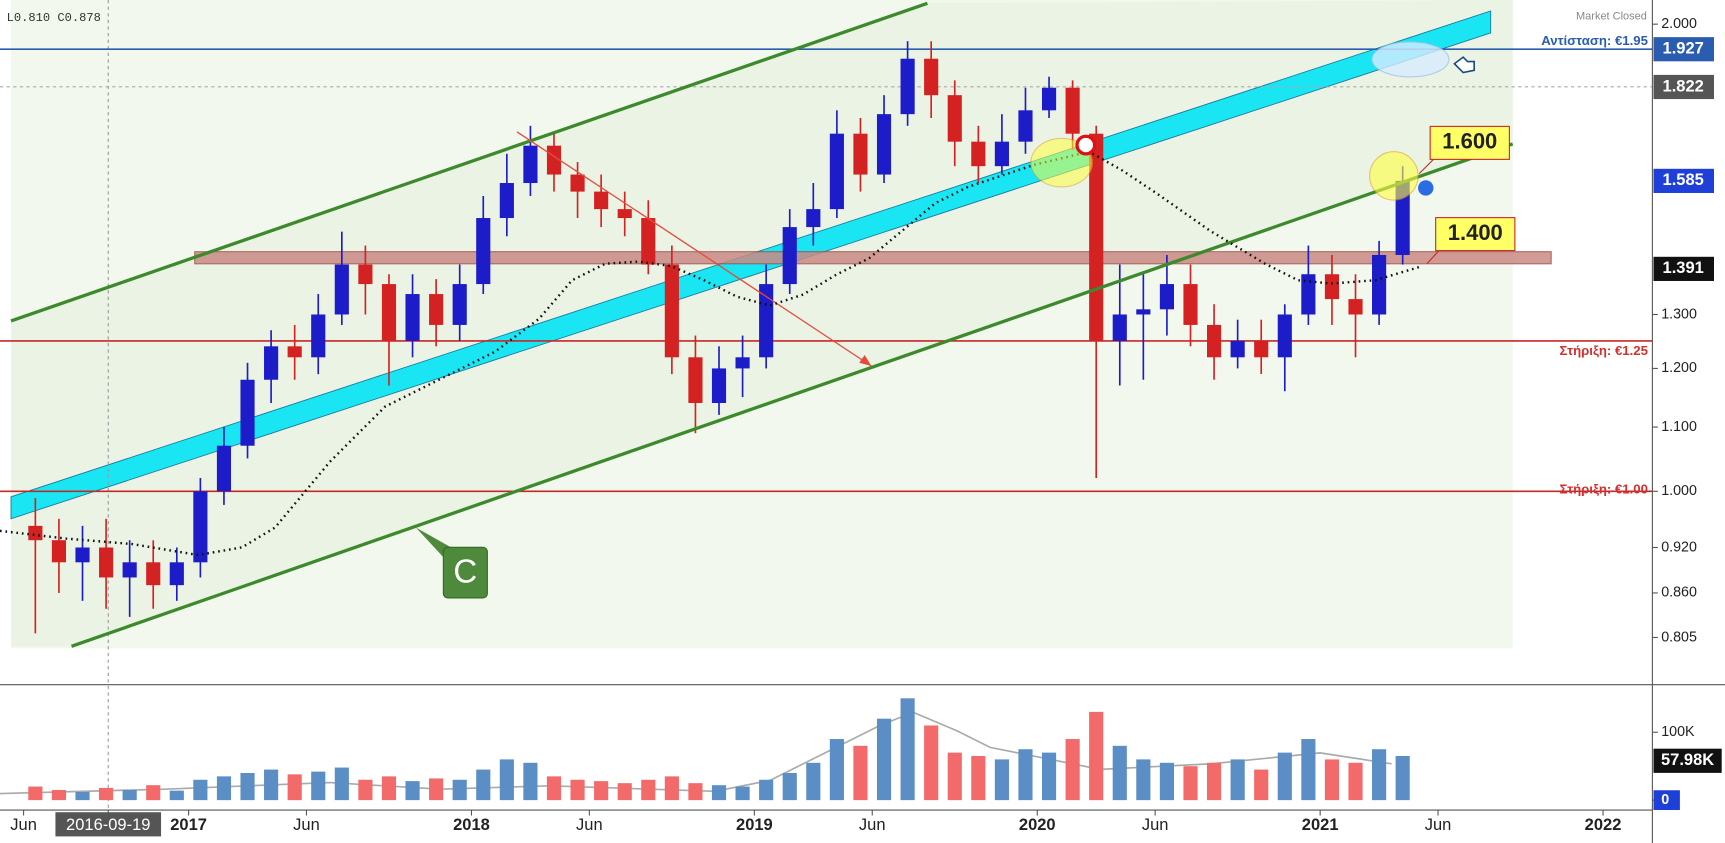 This screenshot has width=1725, height=843. What do you see at coordinates (1464, 65) in the screenshot?
I see `hand-icon` at bounding box center [1464, 65].